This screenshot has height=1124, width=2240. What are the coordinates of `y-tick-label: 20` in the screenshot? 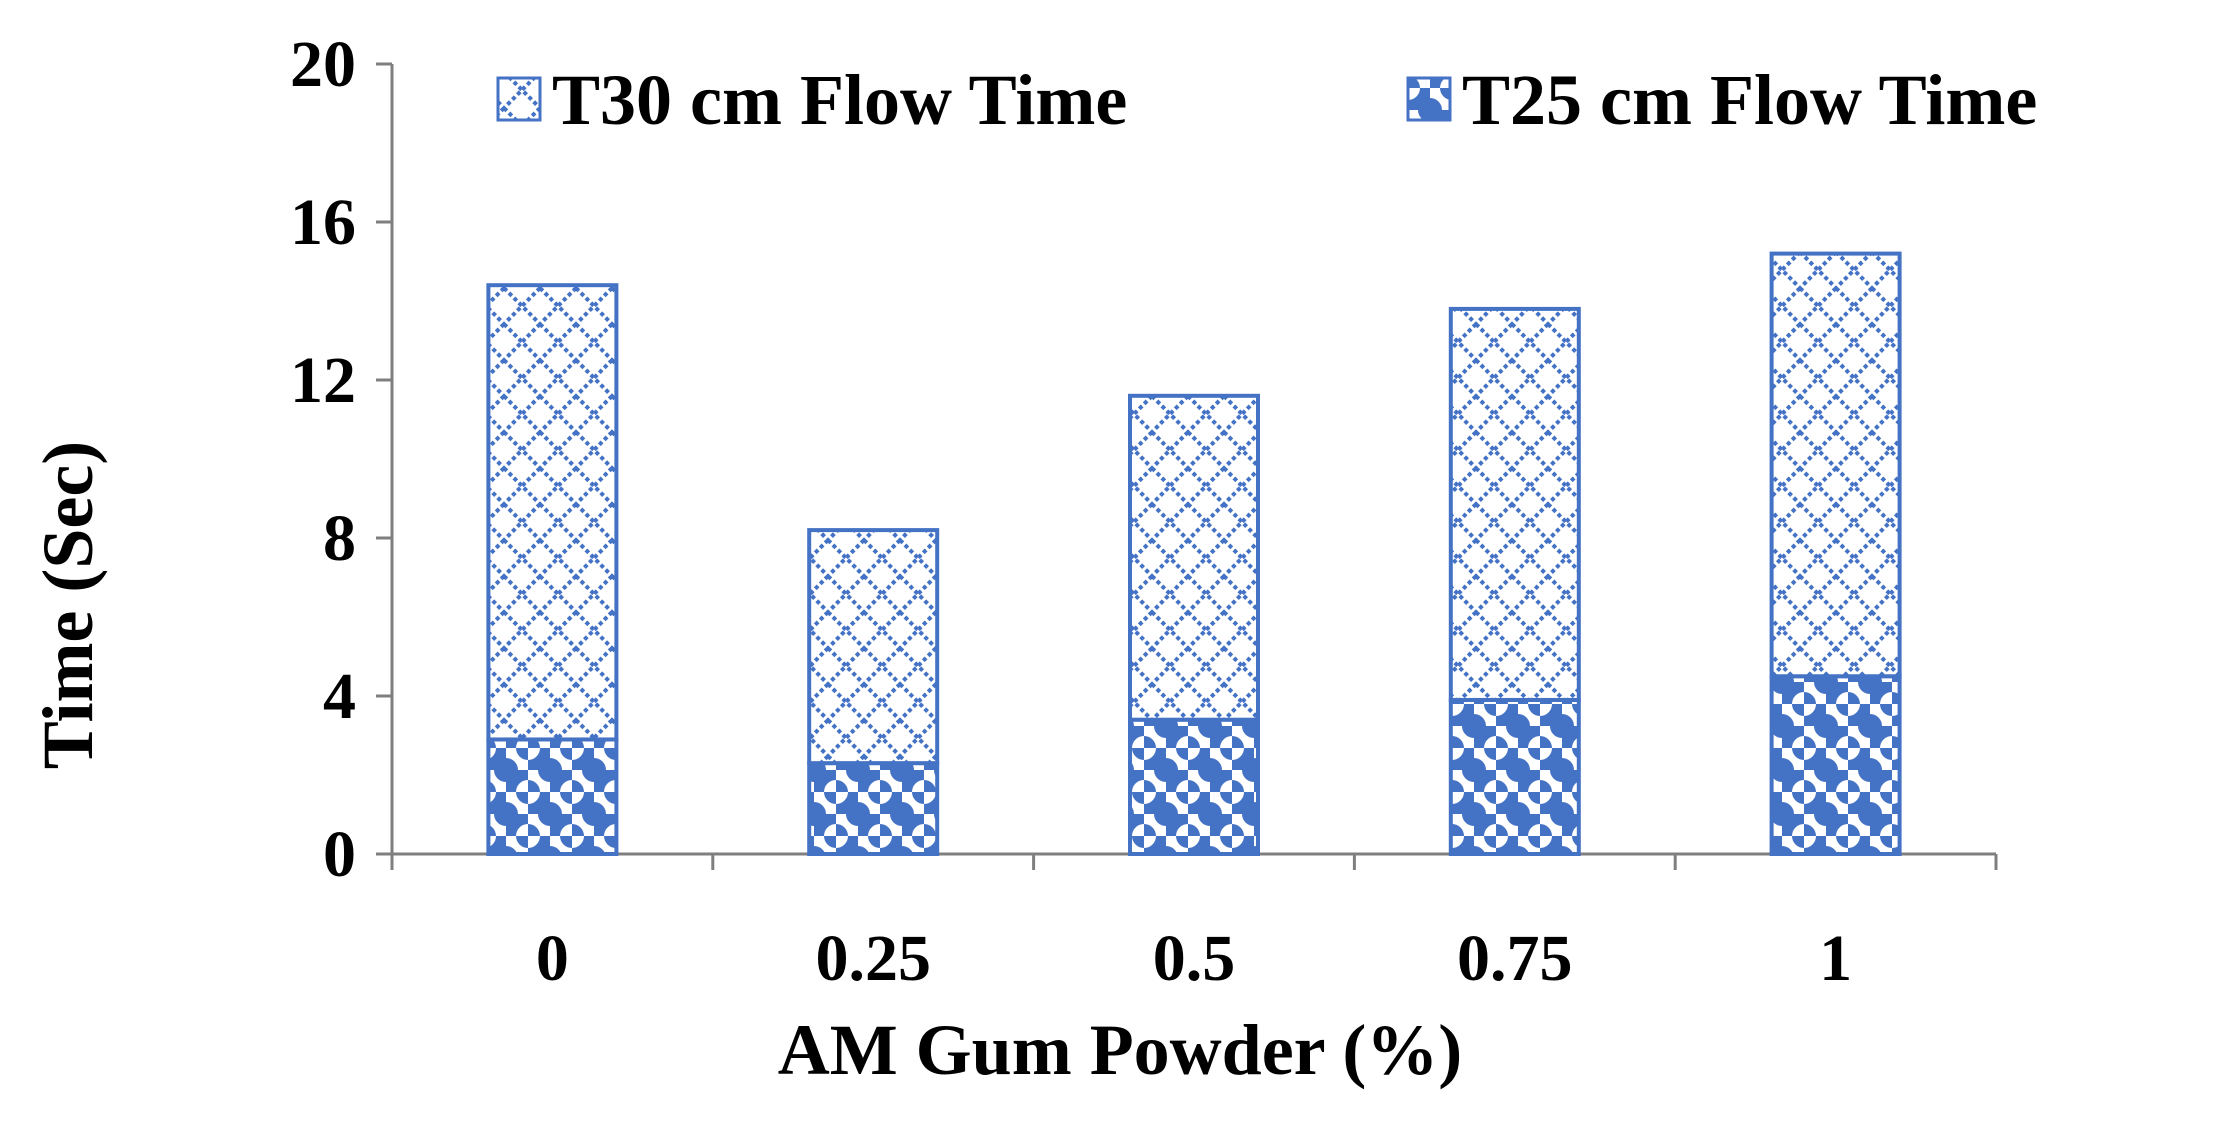 It's located at (323, 64).